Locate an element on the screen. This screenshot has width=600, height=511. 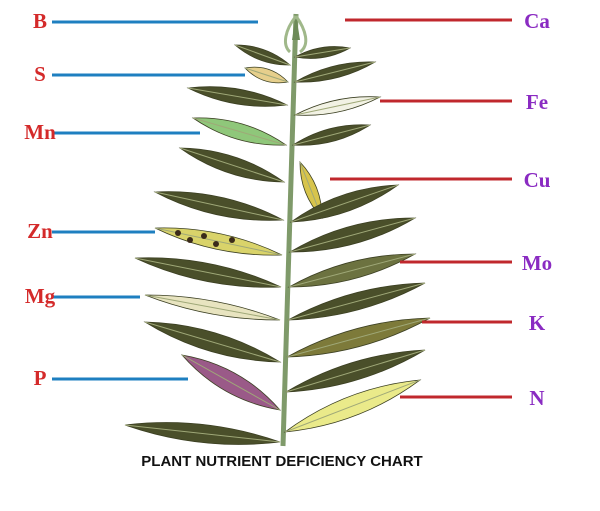
nutrient-label: Zn is located at coordinates (40, 231).